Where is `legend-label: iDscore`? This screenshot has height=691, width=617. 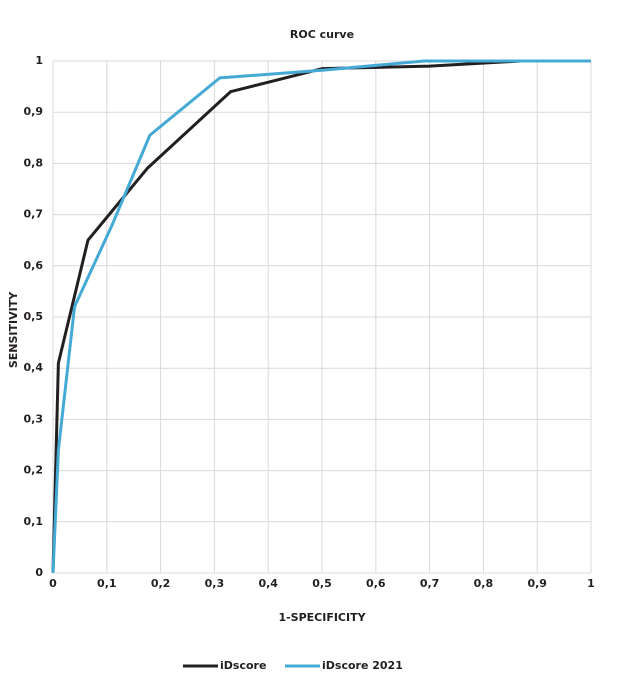 legend-label: iDscore is located at coordinates (243, 665).